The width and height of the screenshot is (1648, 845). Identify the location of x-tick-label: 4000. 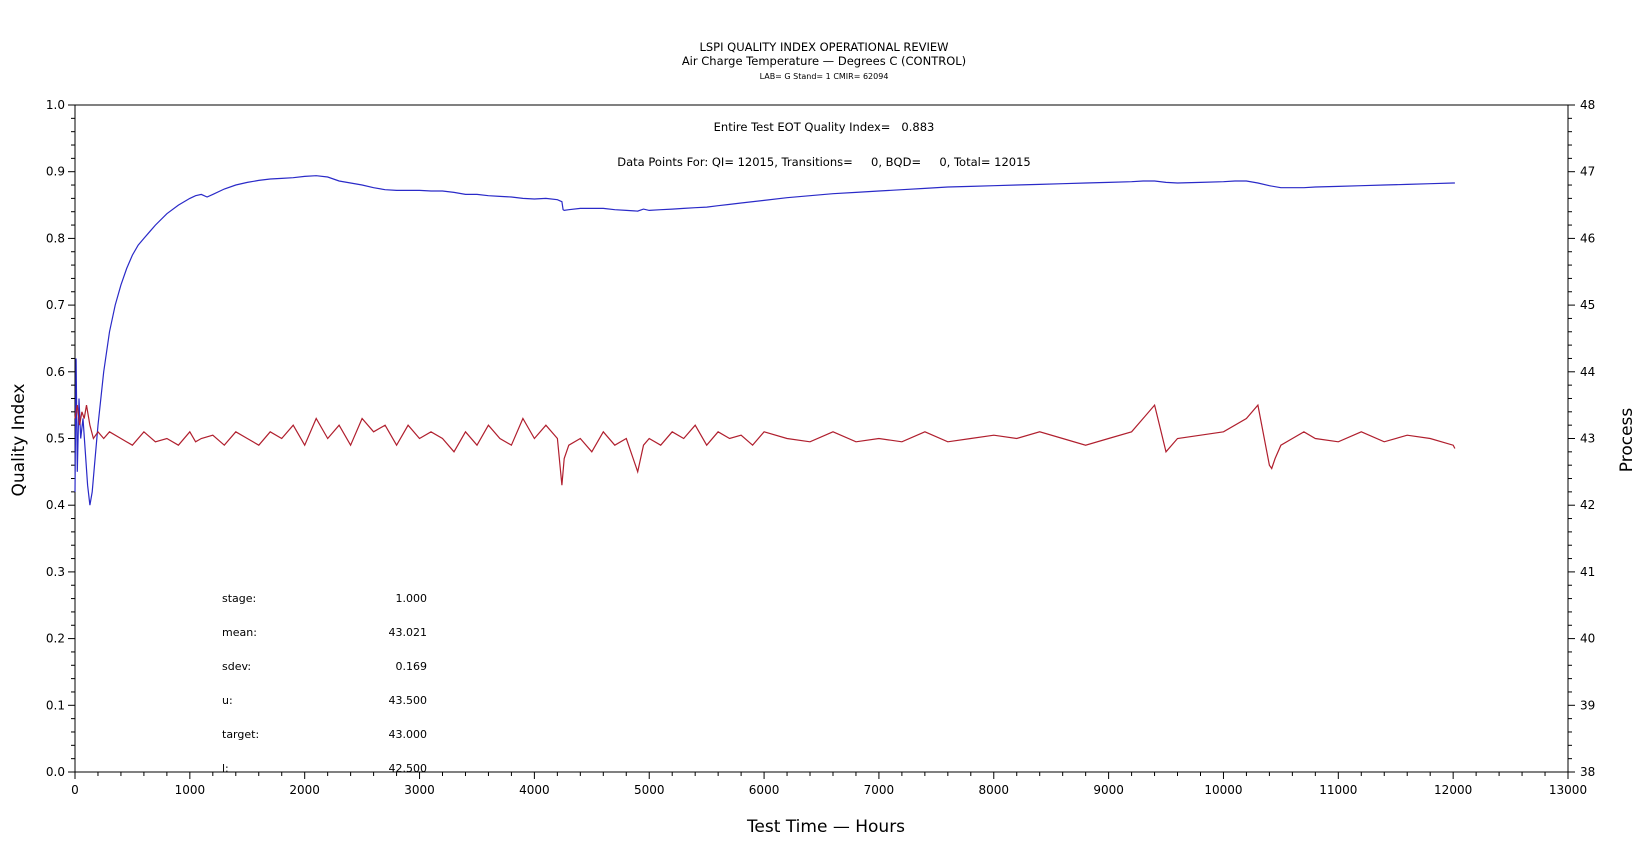
(534, 790).